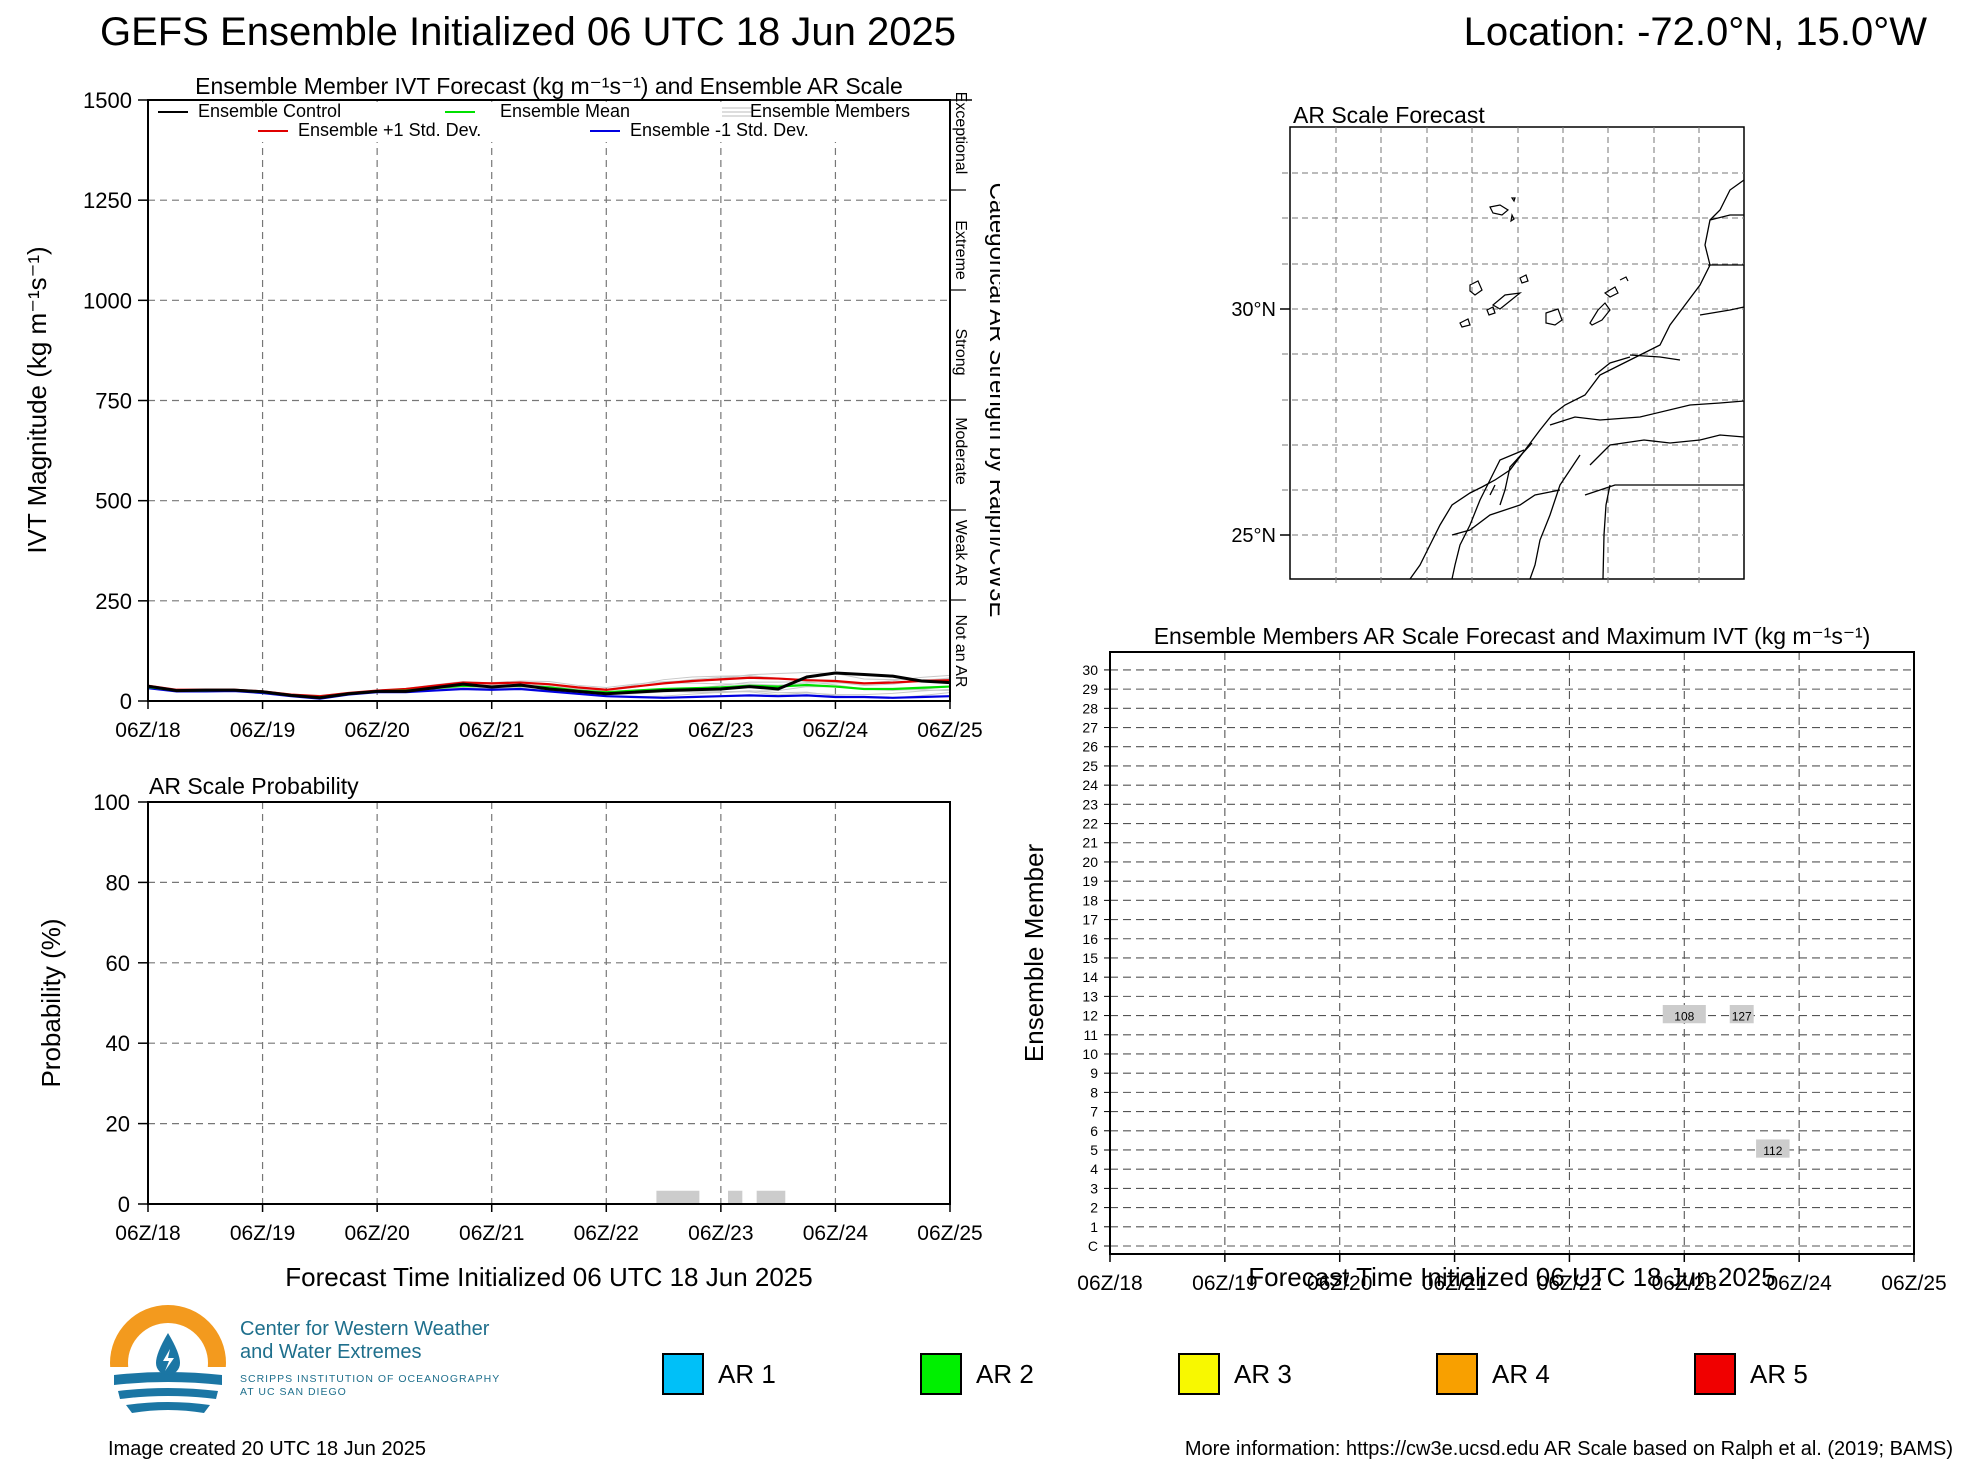 The height and width of the screenshot is (1480, 1967). Describe the element at coordinates (719, 130) in the screenshot. I see `legend-minus-label: Ensemble -1 Std. Dev.` at that location.